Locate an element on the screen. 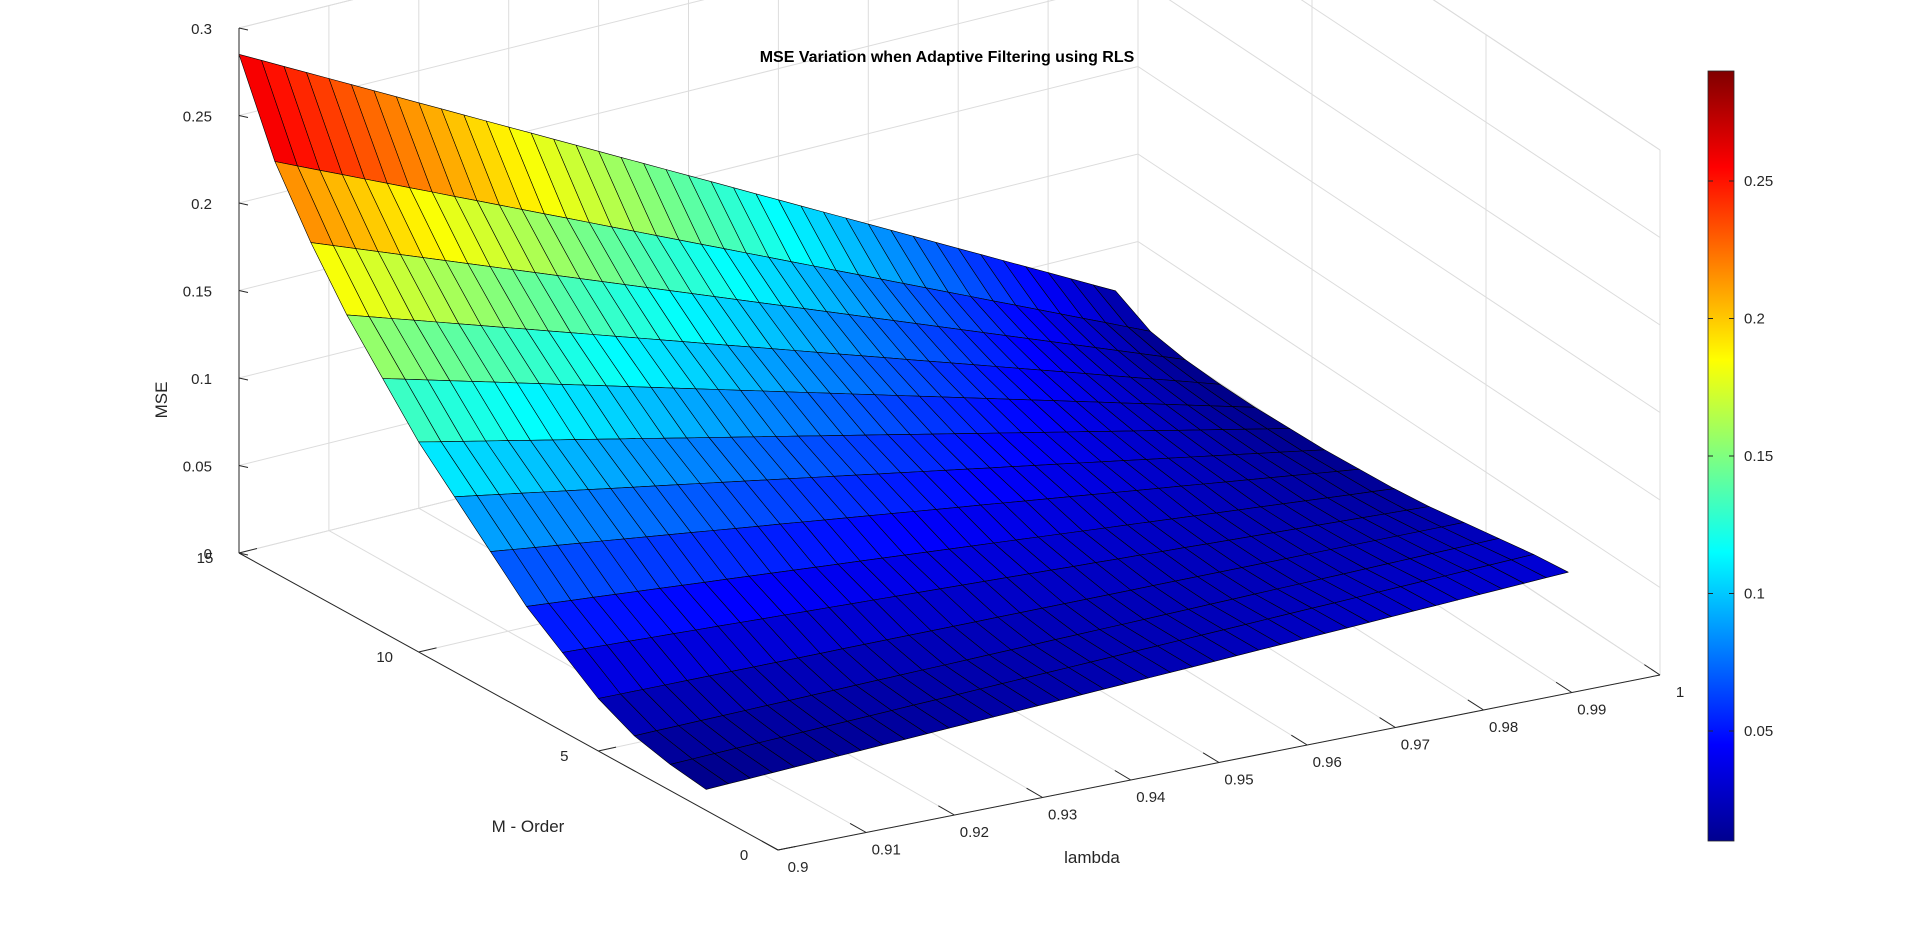  x-tick-label: 1 is located at coordinates (1680, 692).